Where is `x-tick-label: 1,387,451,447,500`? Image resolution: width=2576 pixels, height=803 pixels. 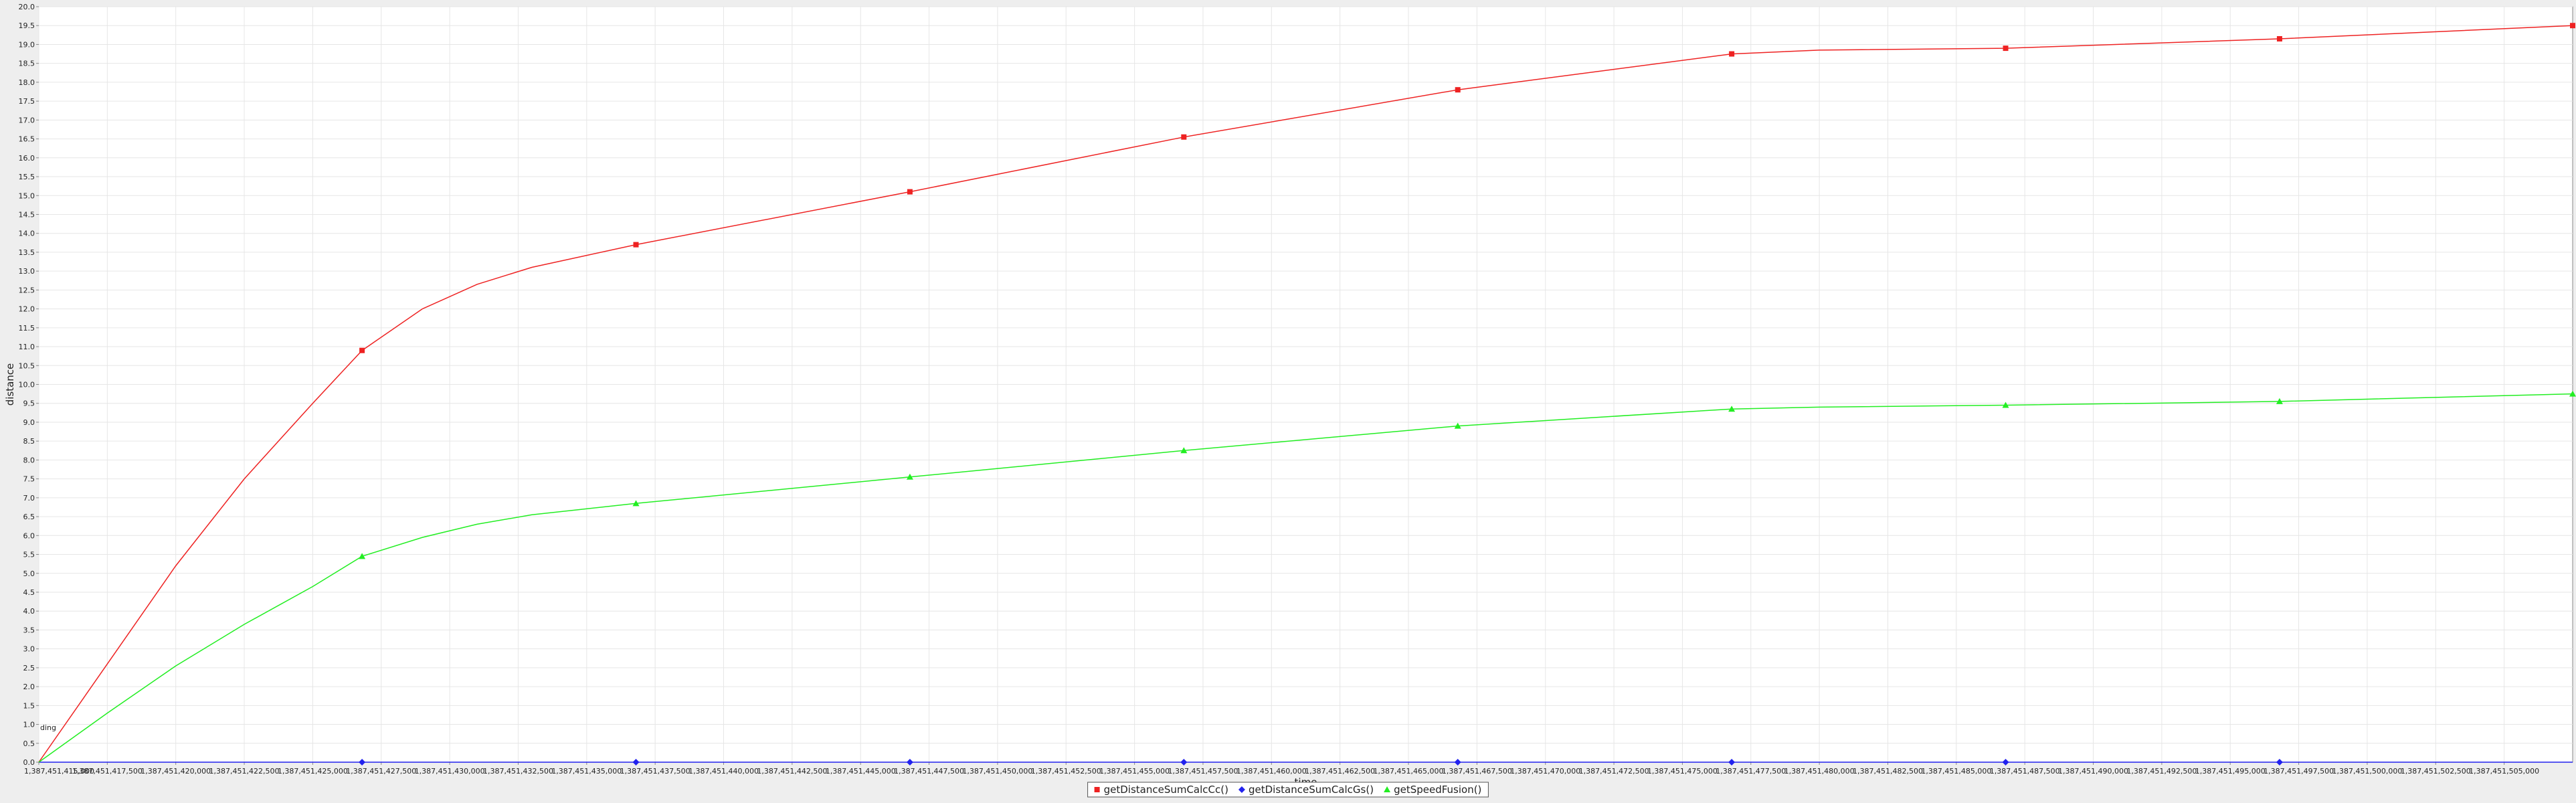 x-tick-label: 1,387,451,447,500 is located at coordinates (929, 771).